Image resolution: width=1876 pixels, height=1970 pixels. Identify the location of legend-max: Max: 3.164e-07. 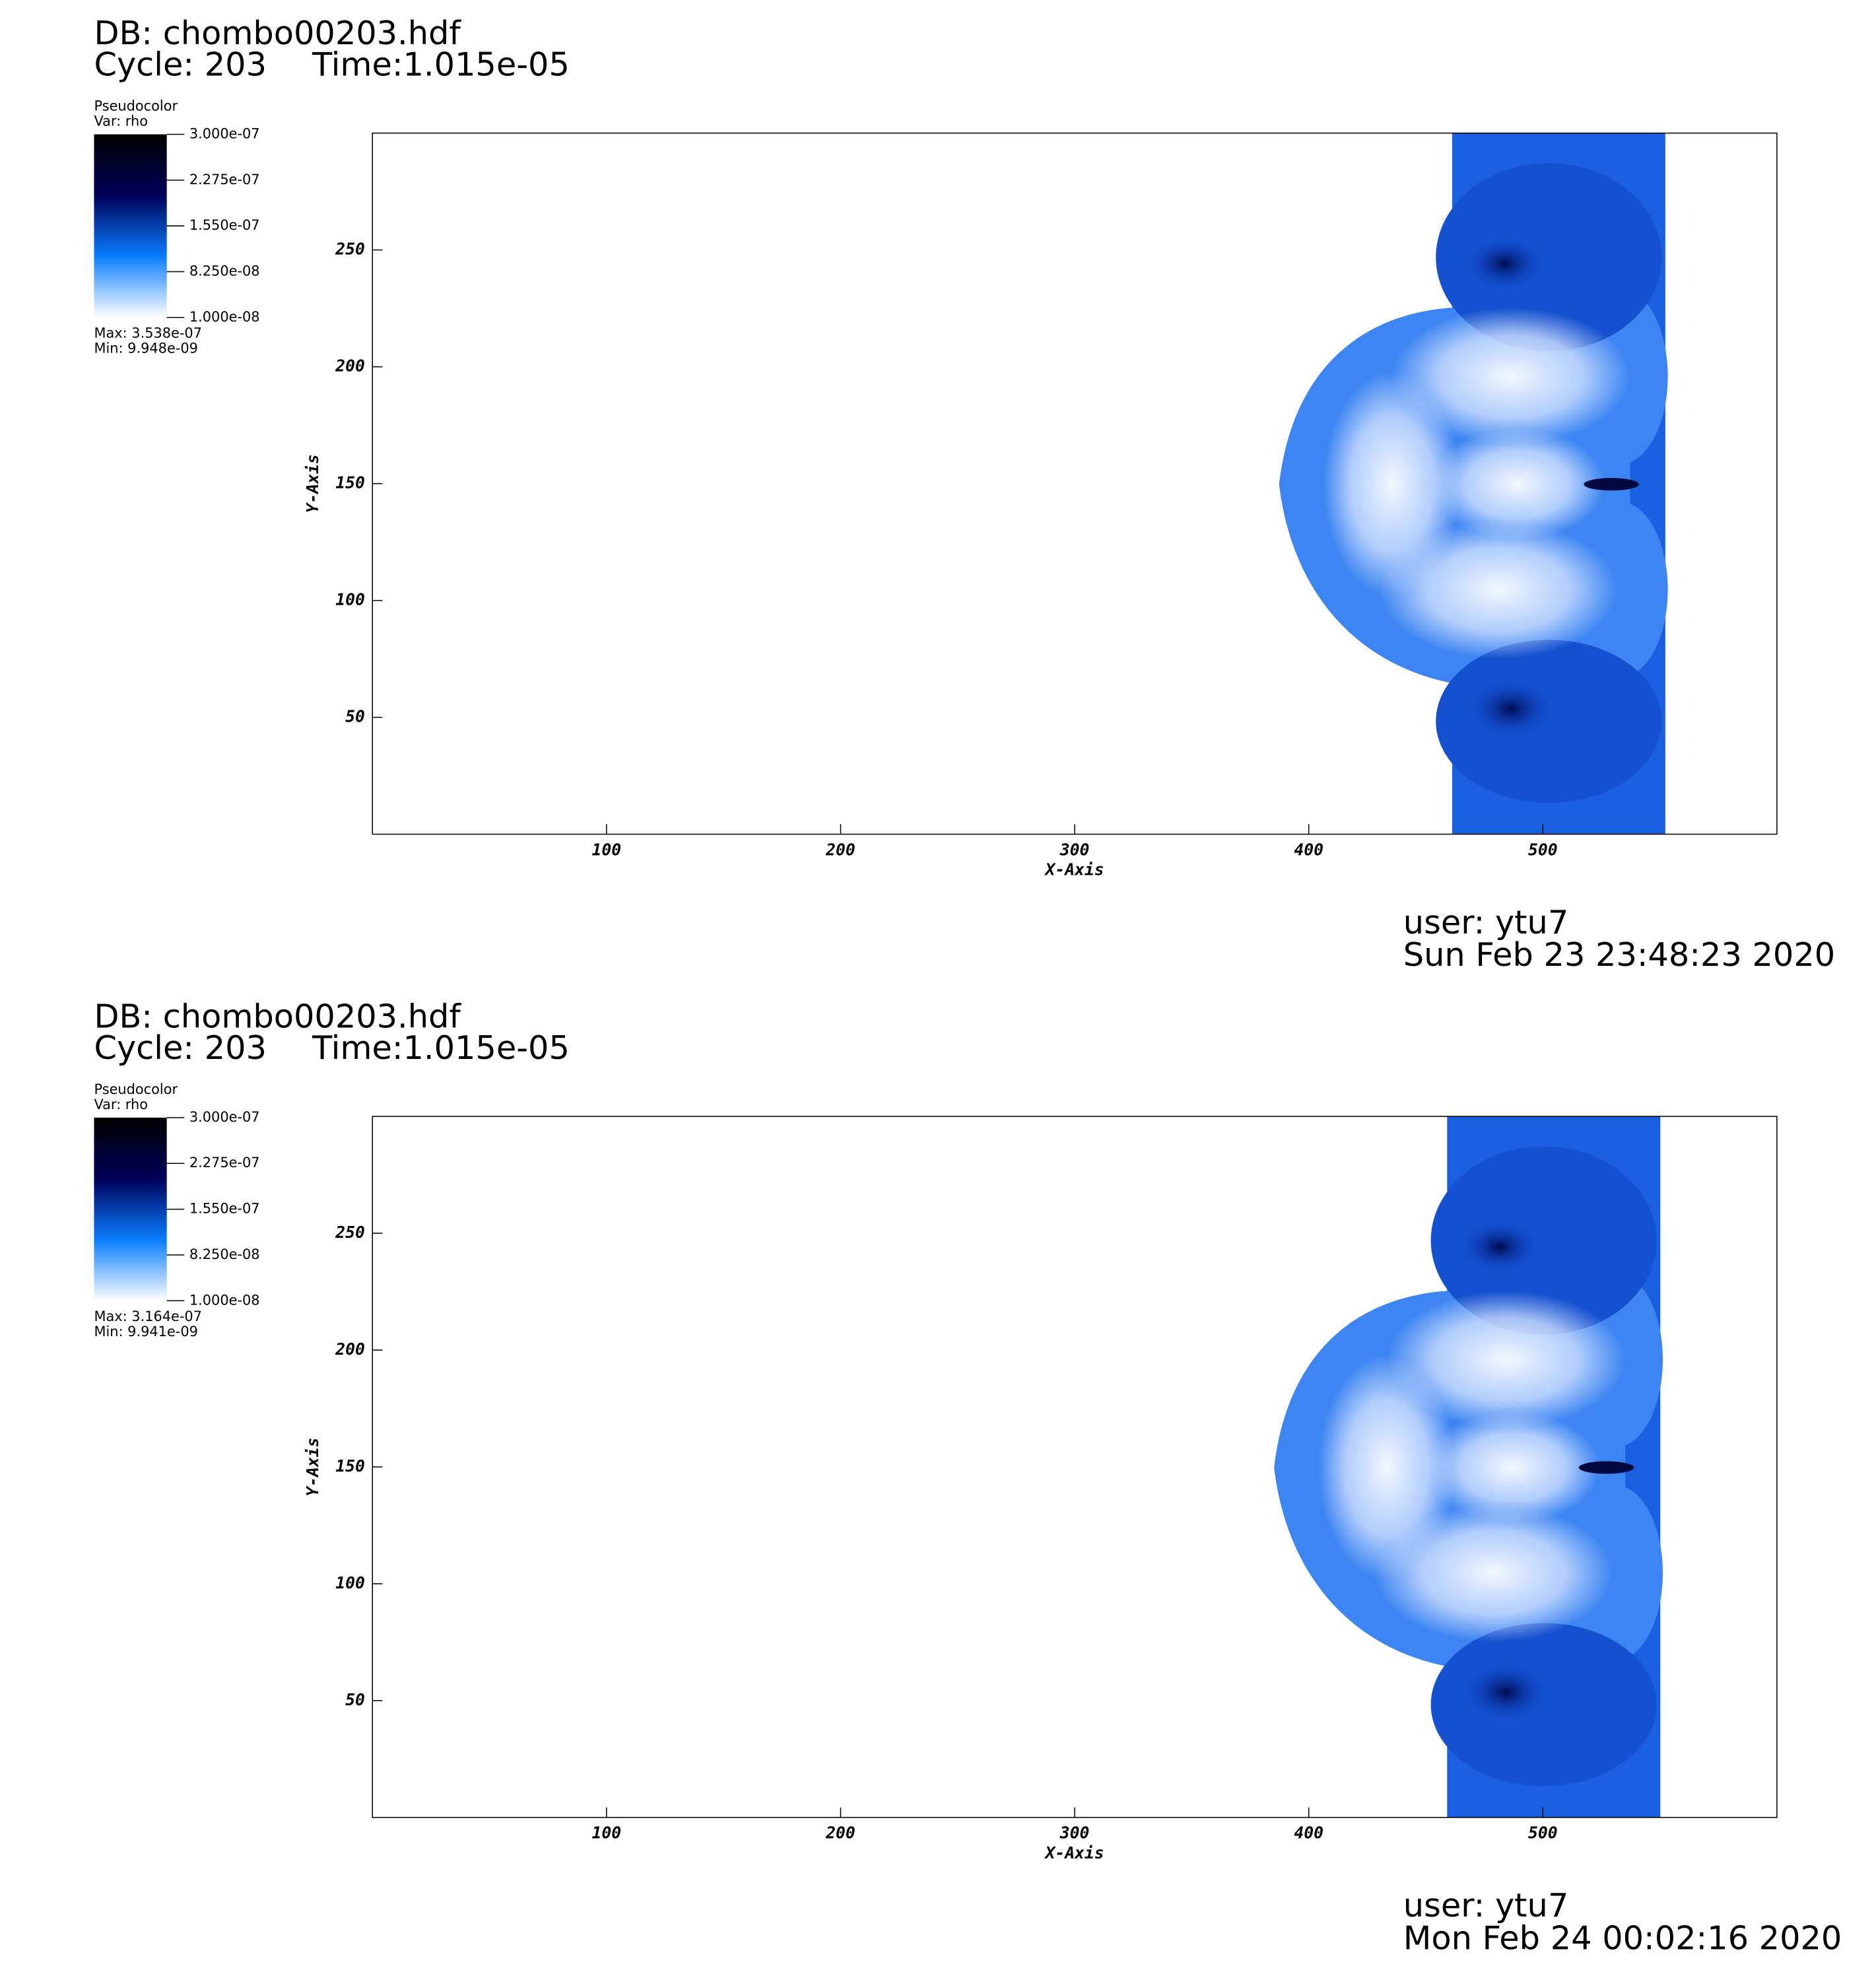
(148, 1316).